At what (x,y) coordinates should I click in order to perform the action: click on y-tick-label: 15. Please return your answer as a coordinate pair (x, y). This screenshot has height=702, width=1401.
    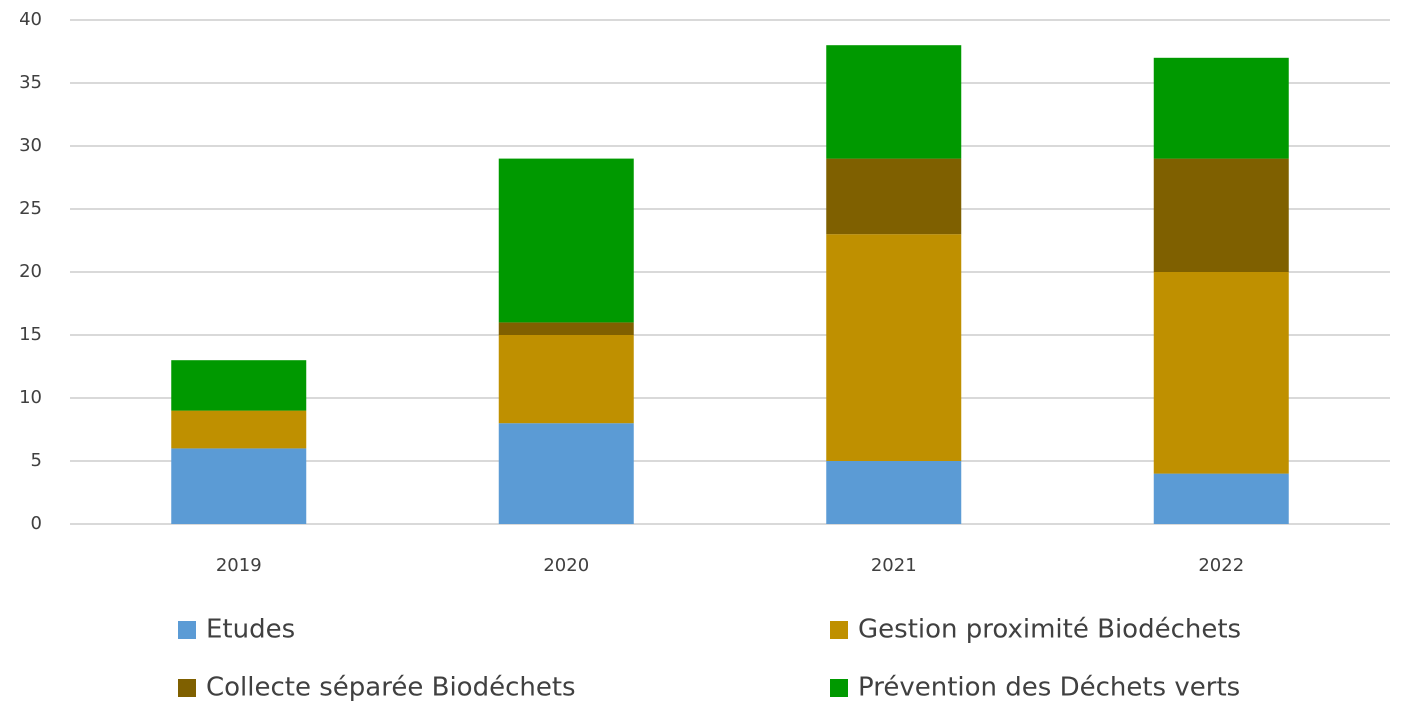
    Looking at the image, I should click on (30, 334).